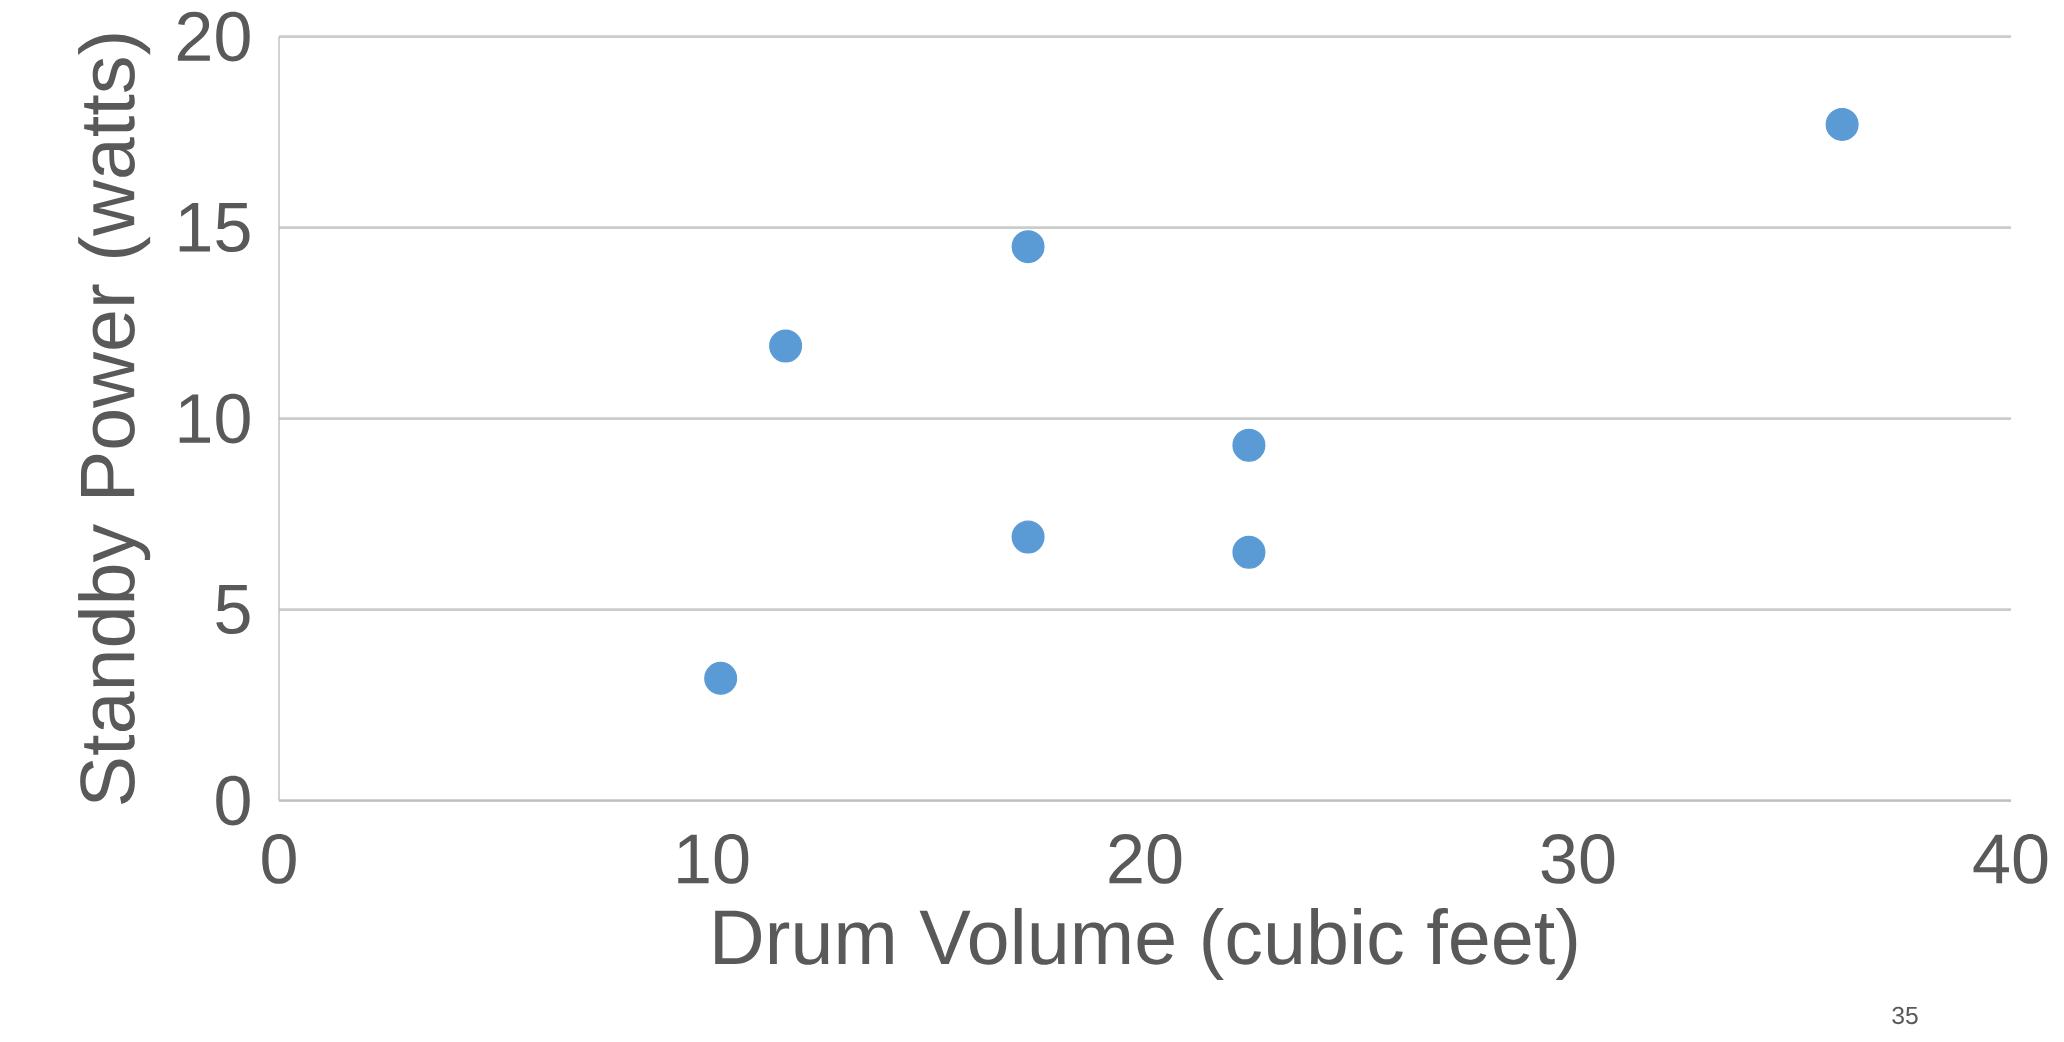 Image resolution: width=2064 pixels, height=1042 pixels. I want to click on y-tick-label: 15, so click(214, 228).